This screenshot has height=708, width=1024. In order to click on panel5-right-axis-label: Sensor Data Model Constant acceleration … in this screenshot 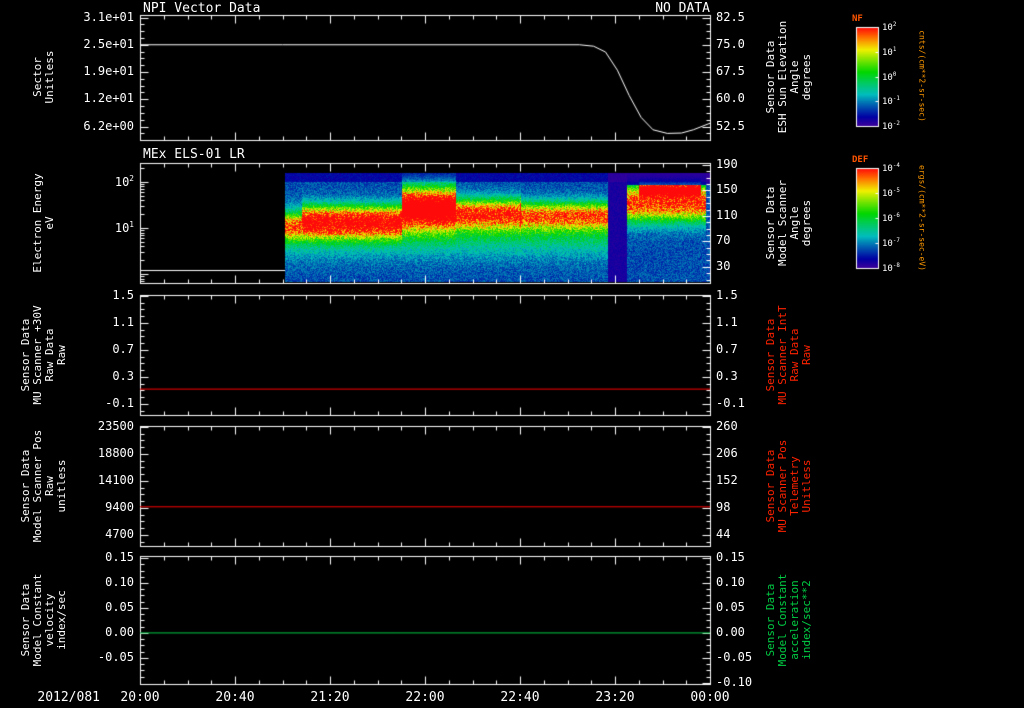, I will do `click(788, 620)`.